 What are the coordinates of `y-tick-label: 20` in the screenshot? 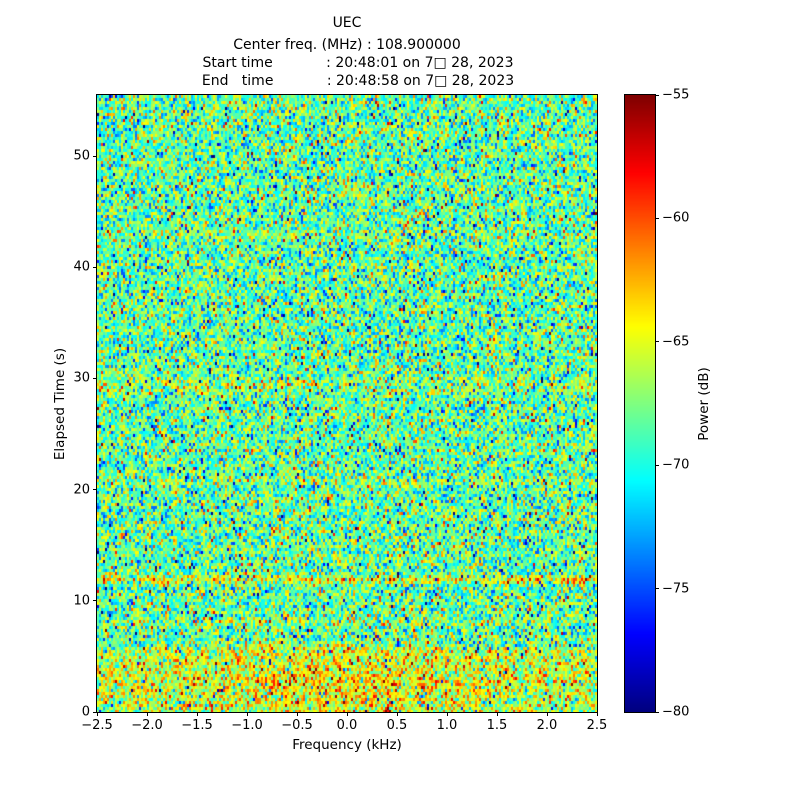 It's located at (81, 490).